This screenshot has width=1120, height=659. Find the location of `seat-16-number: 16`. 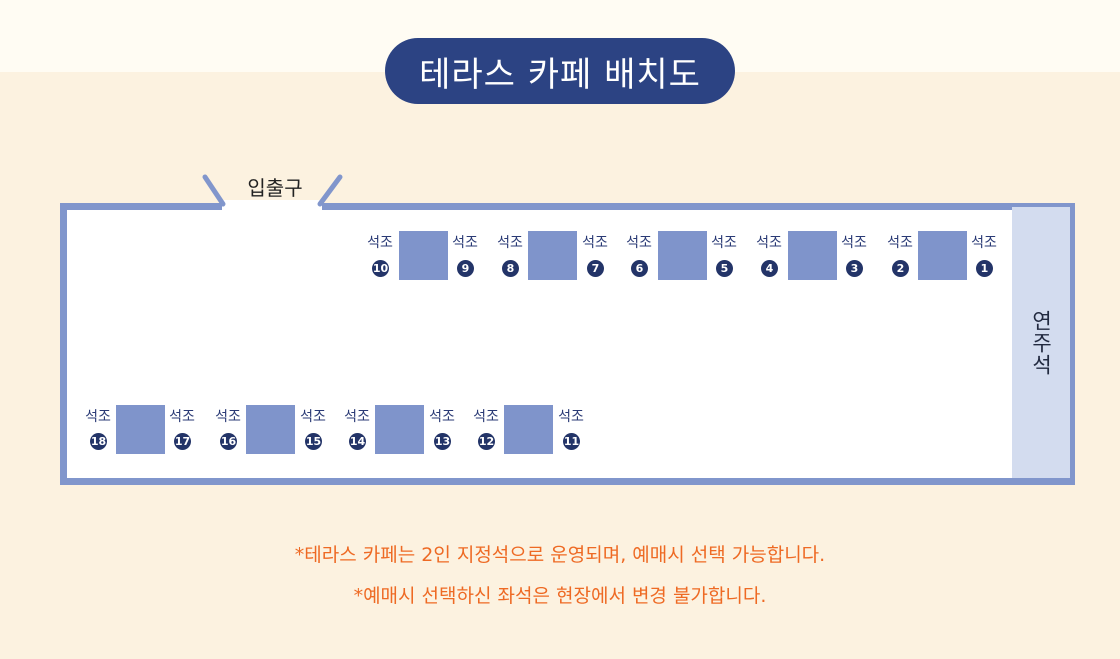

seat-16-number: 16 is located at coordinates (228, 441).